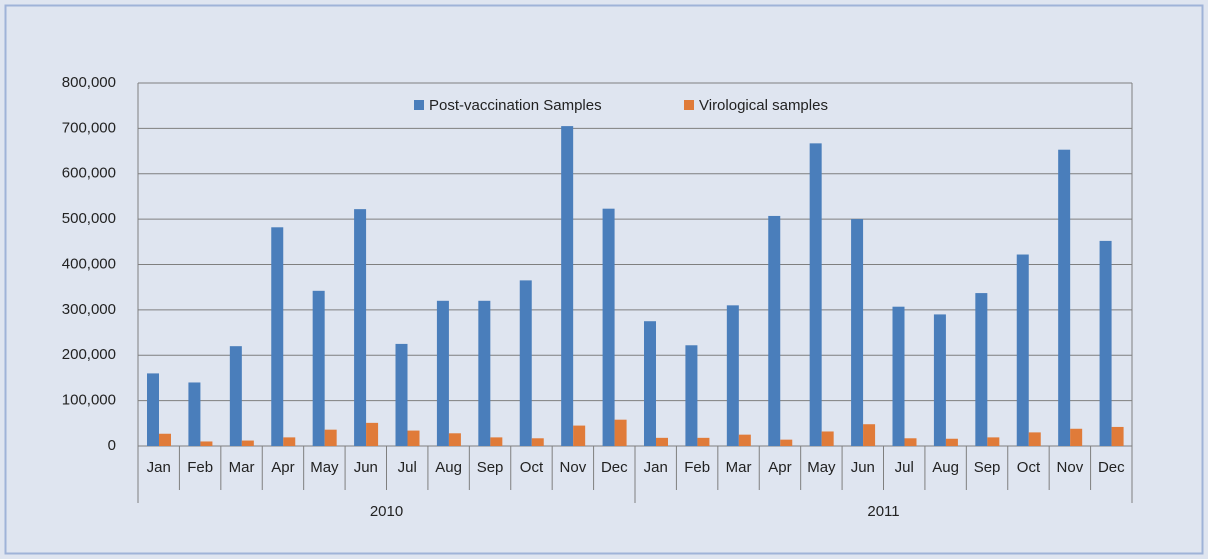  Describe the element at coordinates (89, 400) in the screenshot. I see `y-tick-label: 100,000` at that location.